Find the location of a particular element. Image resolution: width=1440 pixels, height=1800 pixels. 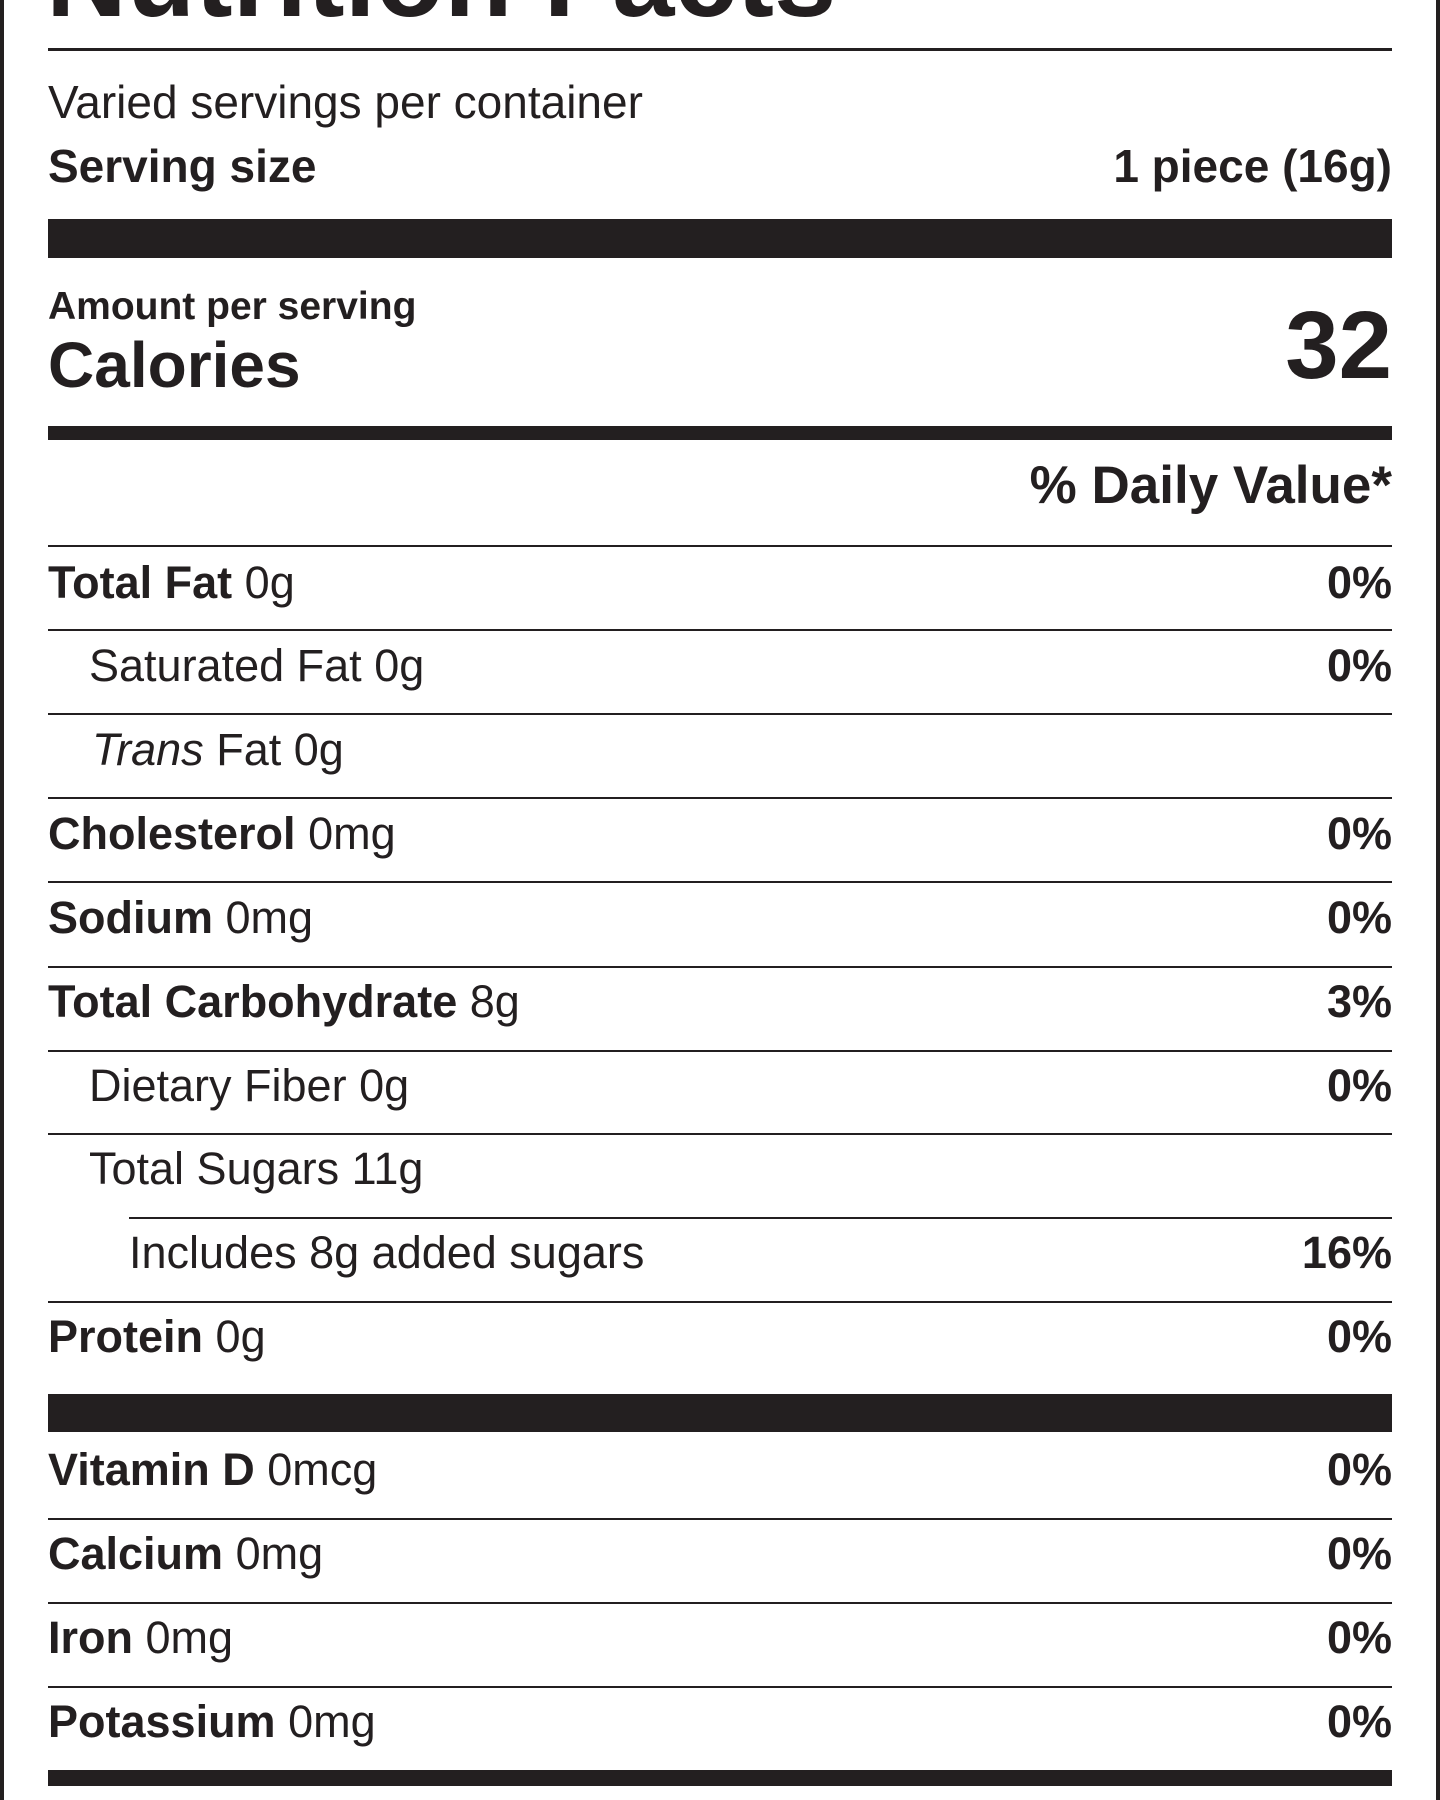

nutrient-name: Sodium is located at coordinates (130, 917).